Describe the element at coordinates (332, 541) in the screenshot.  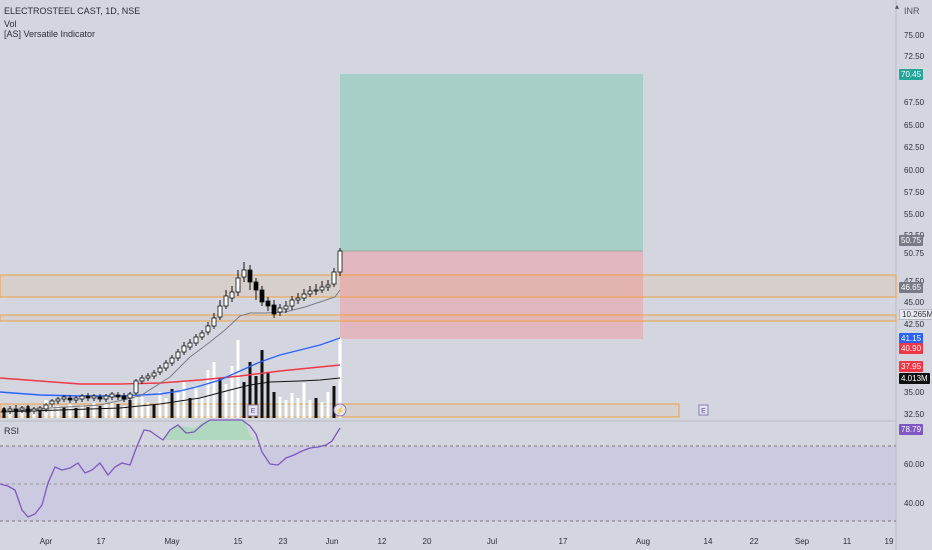
I see `time-tick: Jun` at that location.